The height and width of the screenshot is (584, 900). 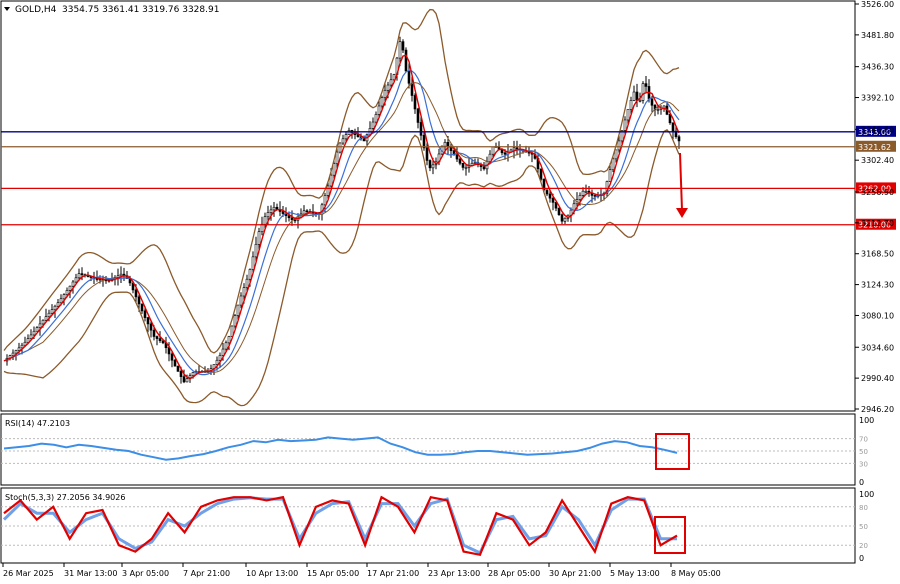 What do you see at coordinates (65, 497) in the screenshot?
I see `stoch-label: Stoch(5,3,3) 27.2056 34.9026` at bounding box center [65, 497].